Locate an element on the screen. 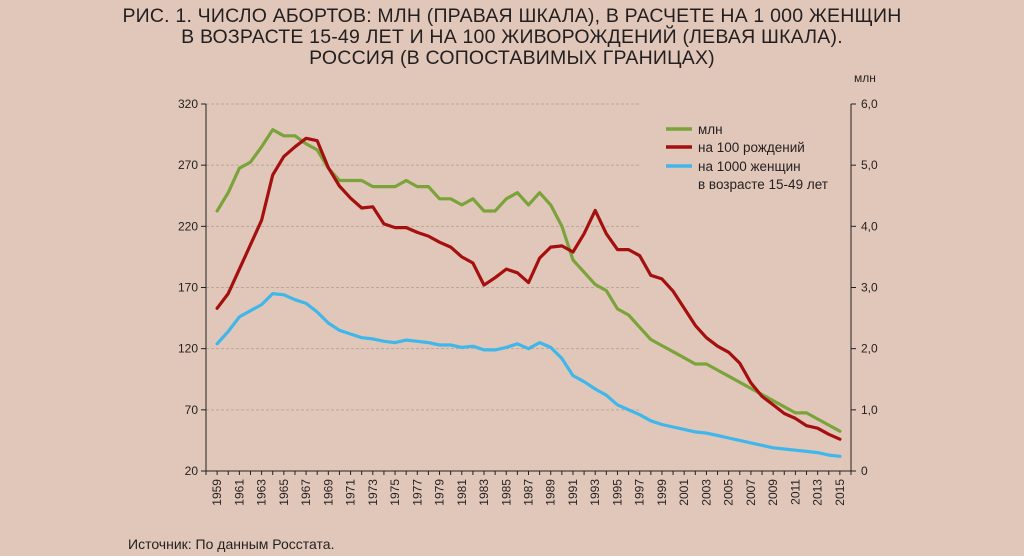 This screenshot has width=1024, height=556. right-tick-label: 3,0 is located at coordinates (869, 288).